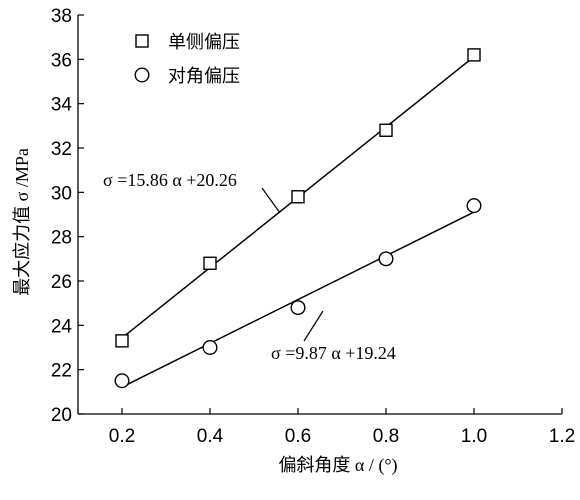  Describe the element at coordinates (61, 371) in the screenshot. I see `y-tick-label: 22` at that location.